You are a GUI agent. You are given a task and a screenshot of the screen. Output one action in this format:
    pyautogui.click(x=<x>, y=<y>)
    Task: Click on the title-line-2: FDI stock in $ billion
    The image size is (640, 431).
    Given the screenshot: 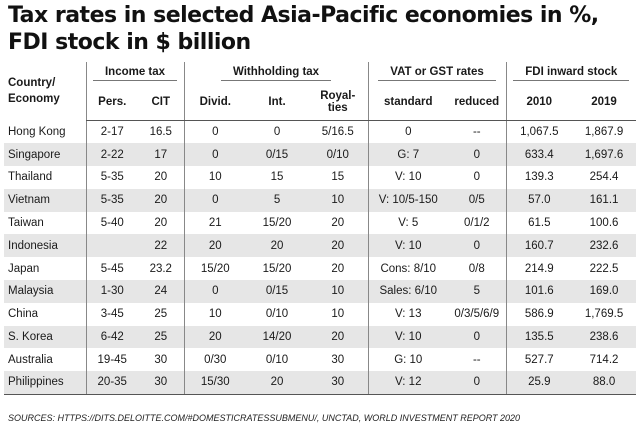 What is the action you would take?
    pyautogui.click(x=129, y=42)
    